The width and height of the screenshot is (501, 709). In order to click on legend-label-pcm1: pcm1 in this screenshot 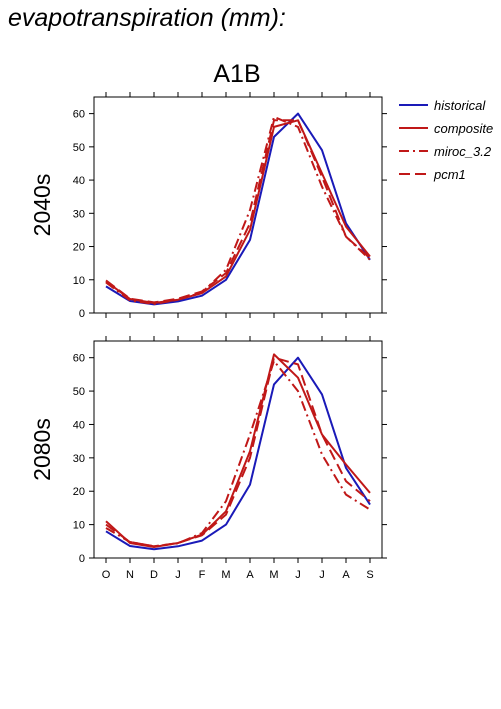, I will do `click(449, 174)`.